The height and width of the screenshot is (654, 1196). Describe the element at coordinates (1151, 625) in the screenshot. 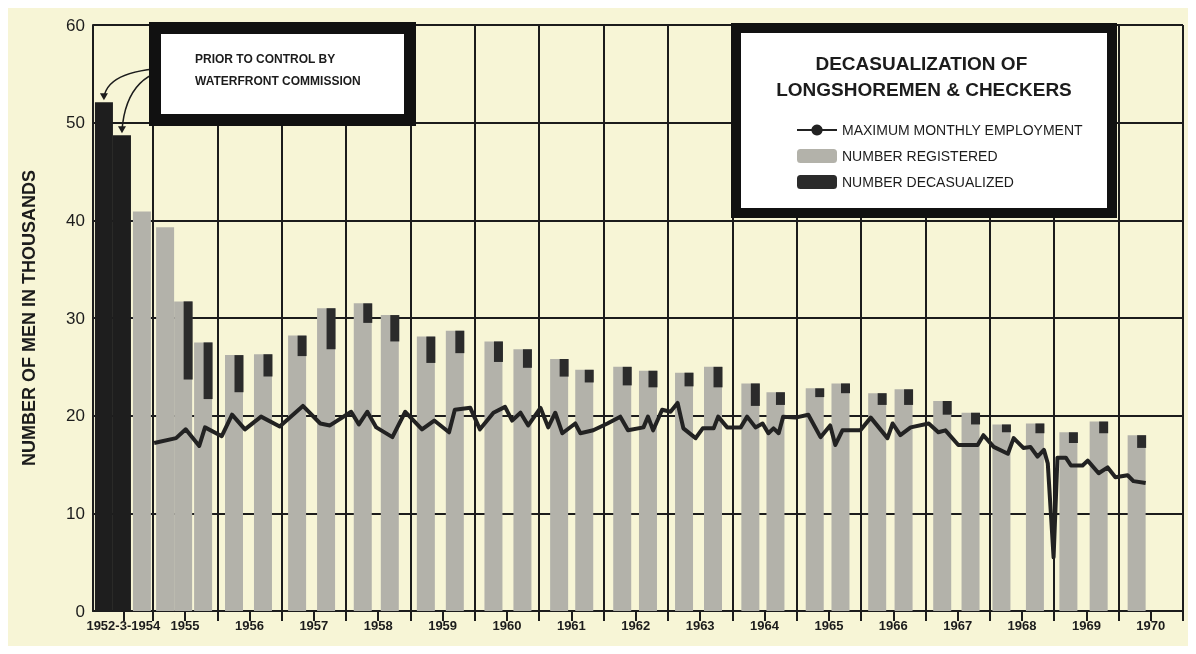

I see `x-tick-label: 1970` at that location.